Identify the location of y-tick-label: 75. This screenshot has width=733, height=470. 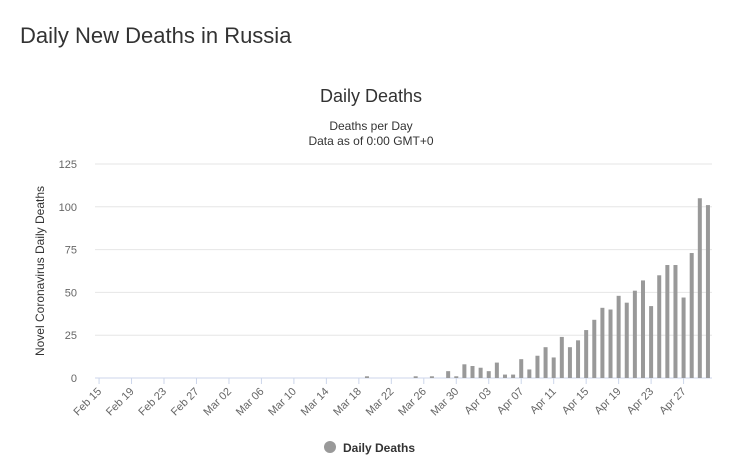
(71, 251).